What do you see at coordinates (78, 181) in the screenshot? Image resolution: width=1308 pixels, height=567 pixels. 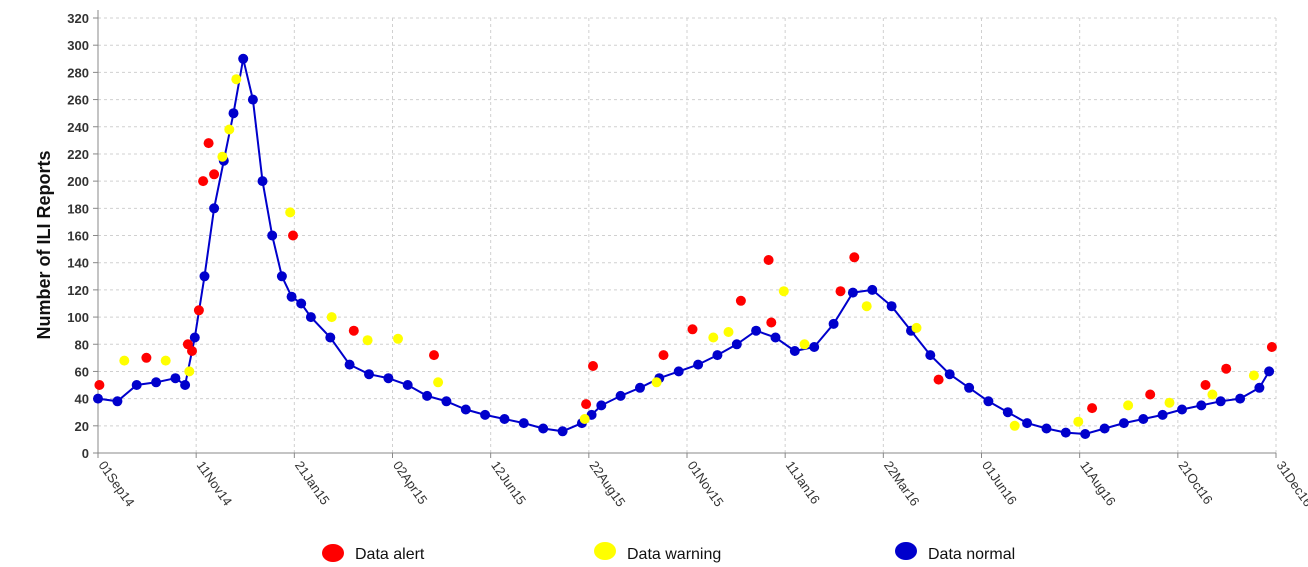 I see `y-tick-label: 200` at bounding box center [78, 181].